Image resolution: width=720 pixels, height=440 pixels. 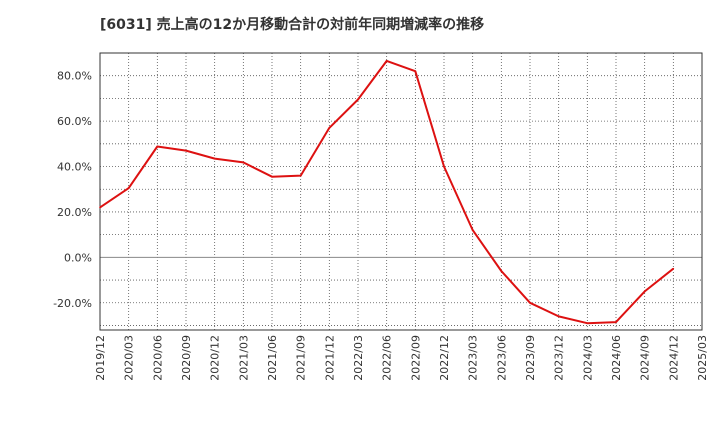 What do you see at coordinates (587, 358) in the screenshot?
I see `x-tick-label: 2024/03` at bounding box center [587, 358].